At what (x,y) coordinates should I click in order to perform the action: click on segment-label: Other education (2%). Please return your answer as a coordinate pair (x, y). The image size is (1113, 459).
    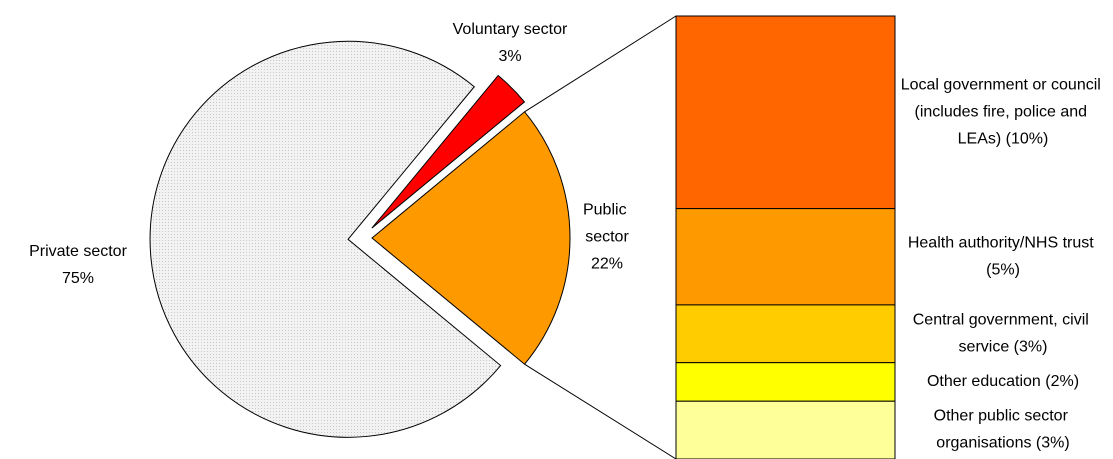
    Looking at the image, I should click on (1003, 381).